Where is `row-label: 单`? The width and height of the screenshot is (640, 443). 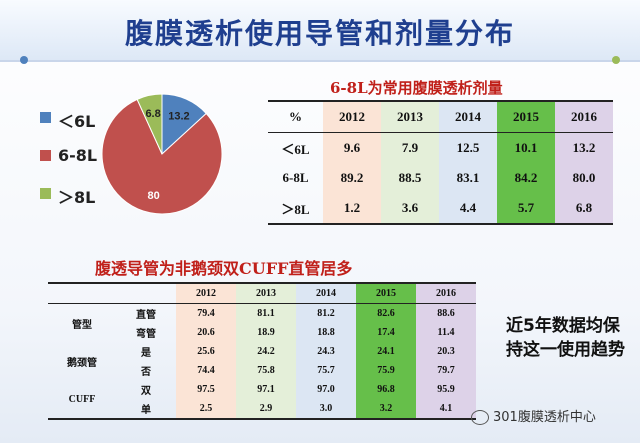
row-label: 单 is located at coordinates (146, 410).